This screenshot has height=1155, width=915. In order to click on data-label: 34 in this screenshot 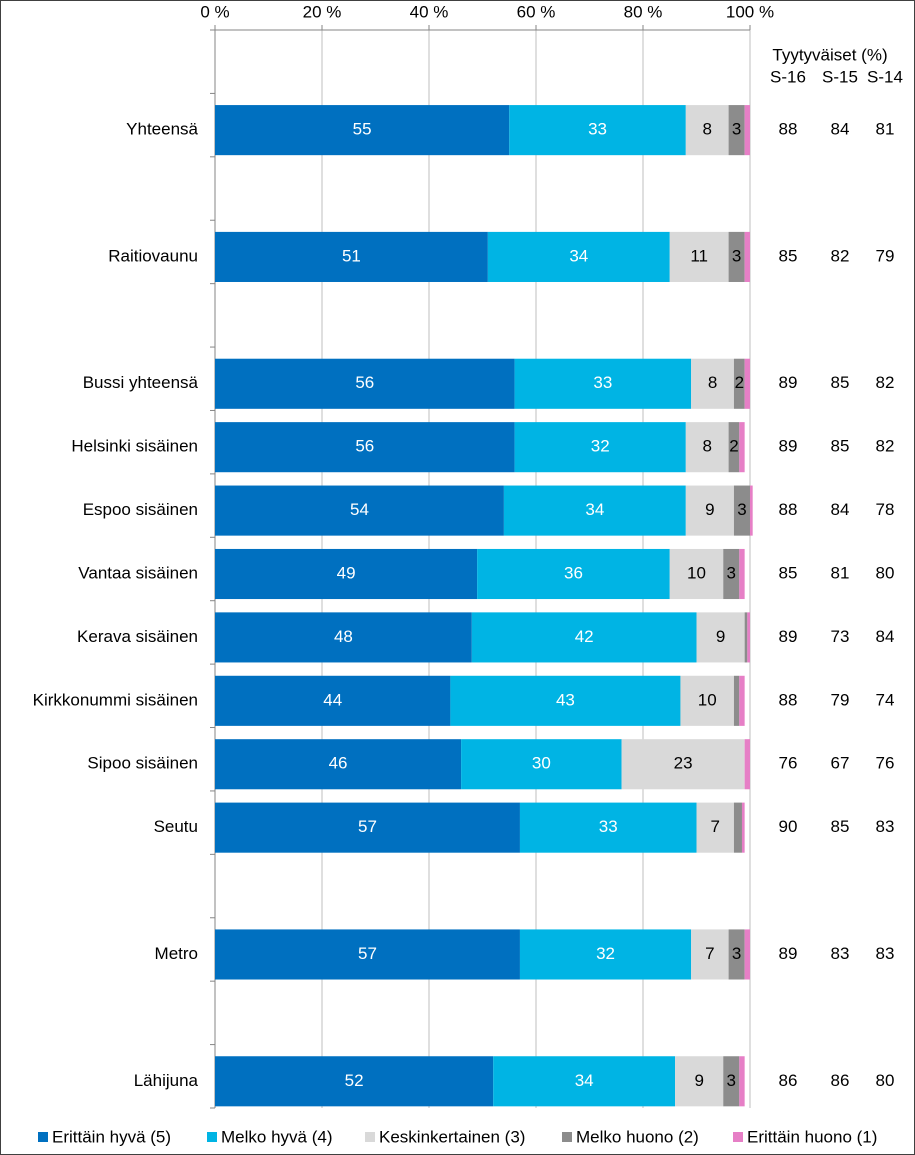, I will do `click(594, 509)`.